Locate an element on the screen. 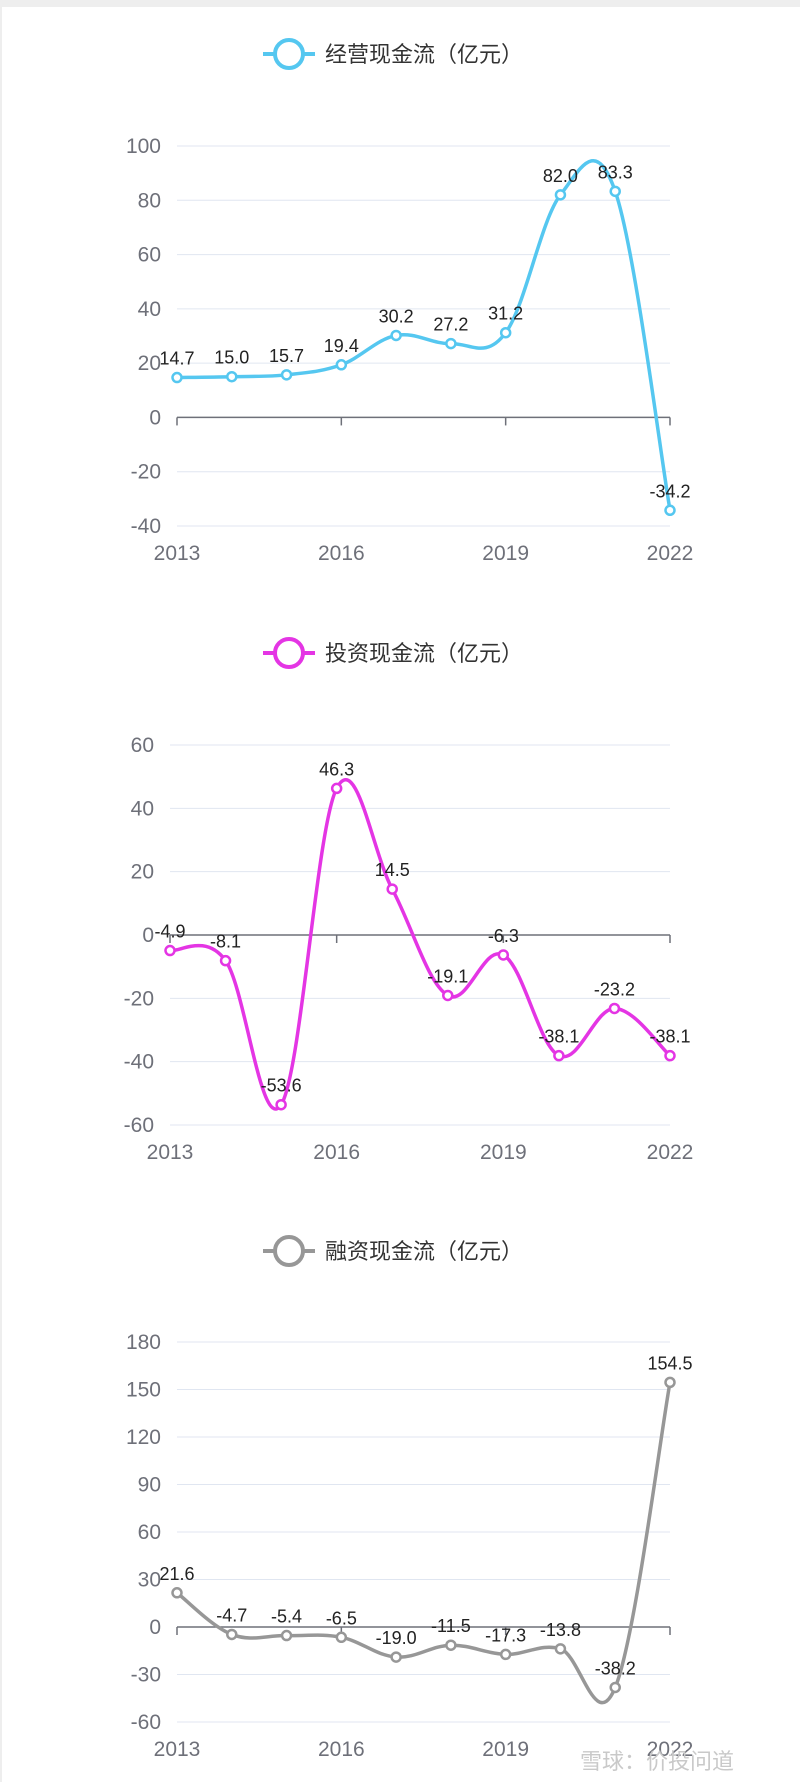 This screenshot has width=800, height=1782. data-label: -19.0 is located at coordinates (396, 1638).